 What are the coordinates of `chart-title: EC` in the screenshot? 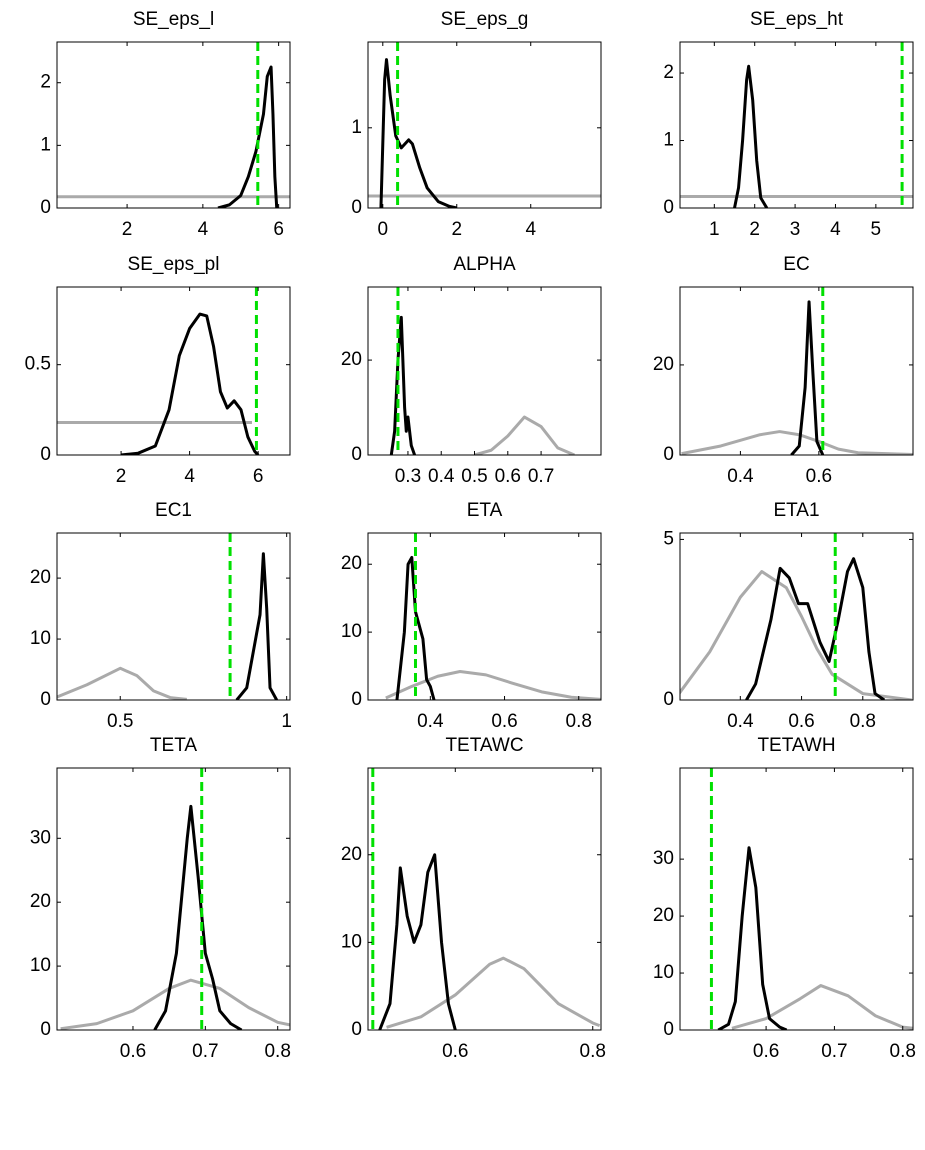 It's located at (796, 264).